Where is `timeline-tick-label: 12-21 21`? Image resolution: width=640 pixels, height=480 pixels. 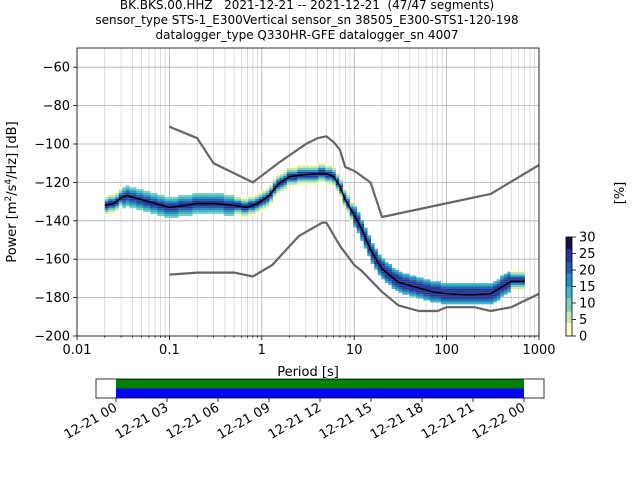 timeline-tick-label: 12-21 21 is located at coordinates (448, 421).